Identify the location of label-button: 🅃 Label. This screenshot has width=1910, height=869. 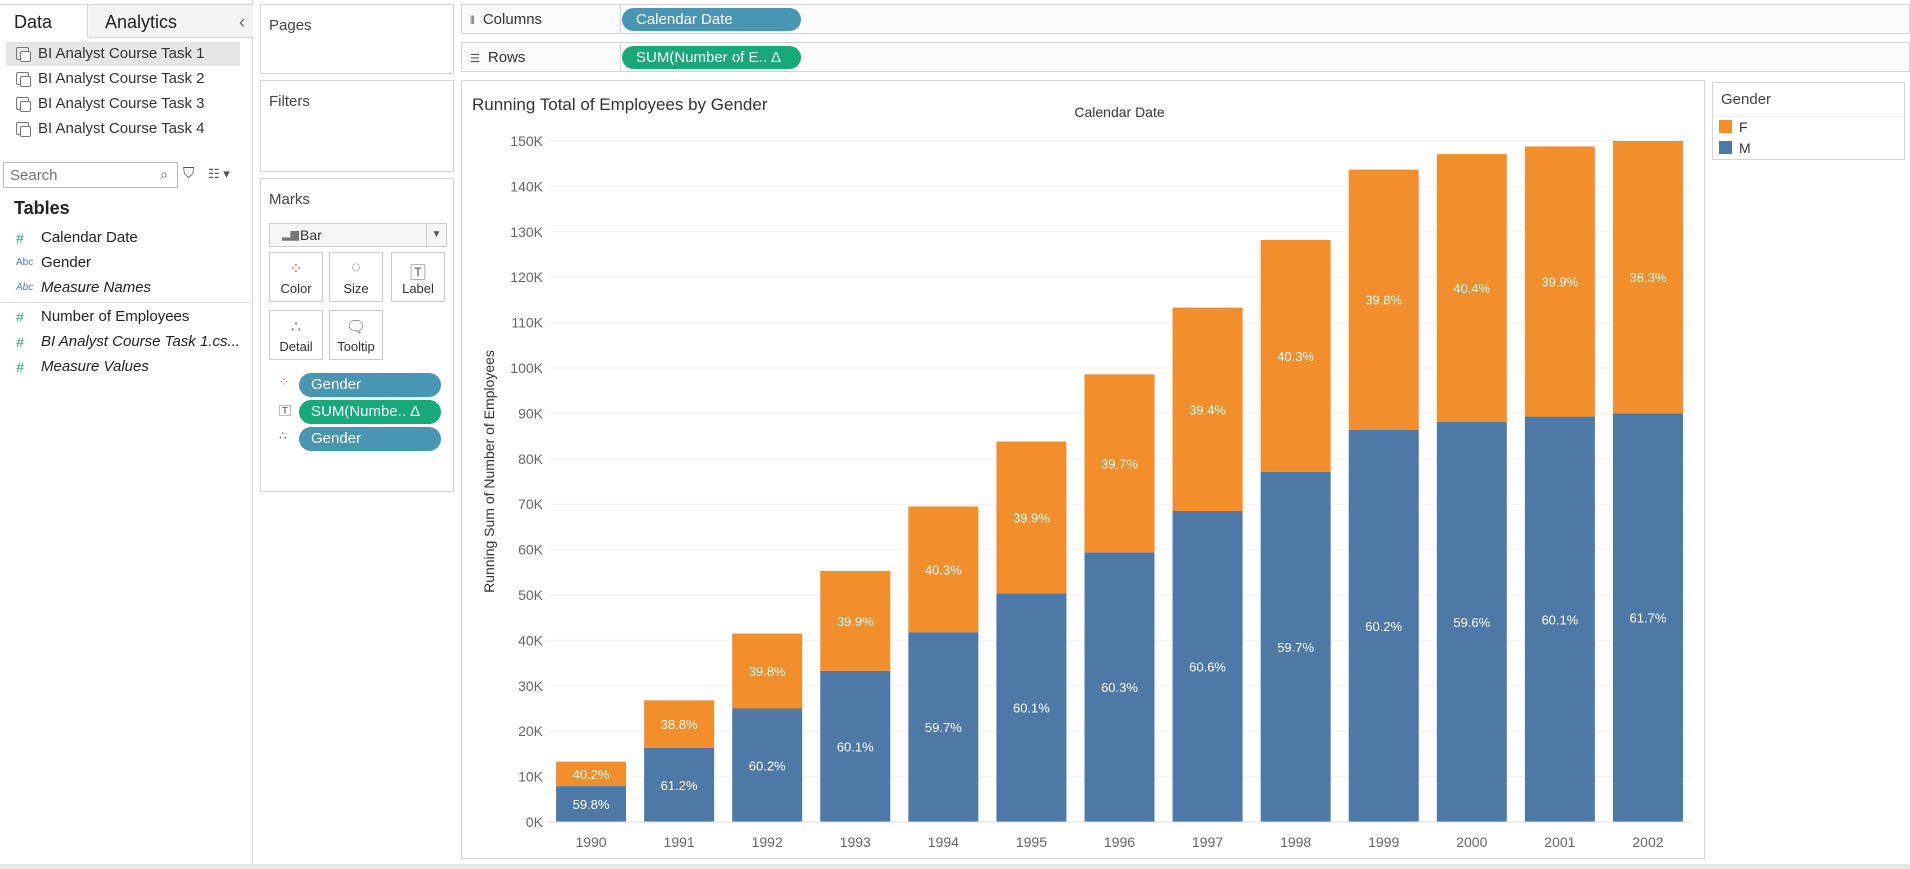
(418, 277).